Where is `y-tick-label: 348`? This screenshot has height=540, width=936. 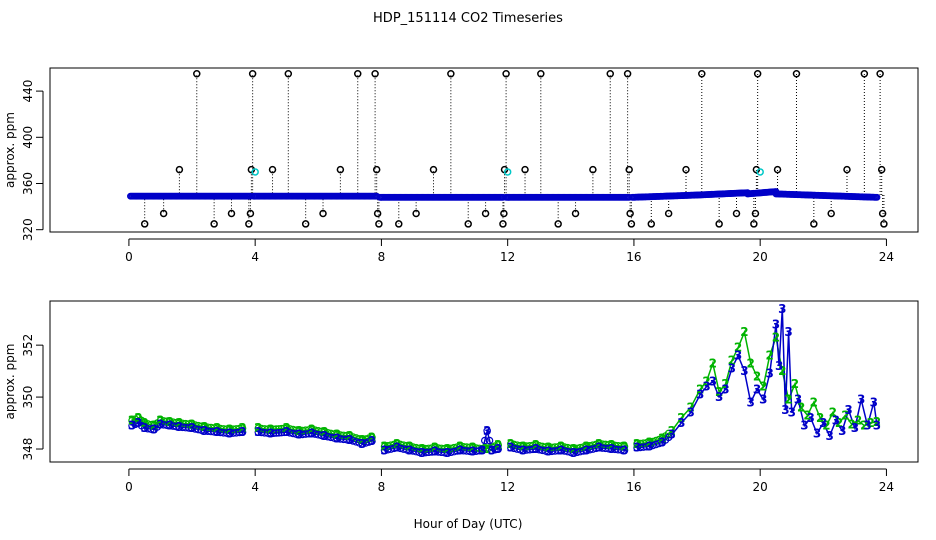
y-tick-label: 348 is located at coordinates (28, 449).